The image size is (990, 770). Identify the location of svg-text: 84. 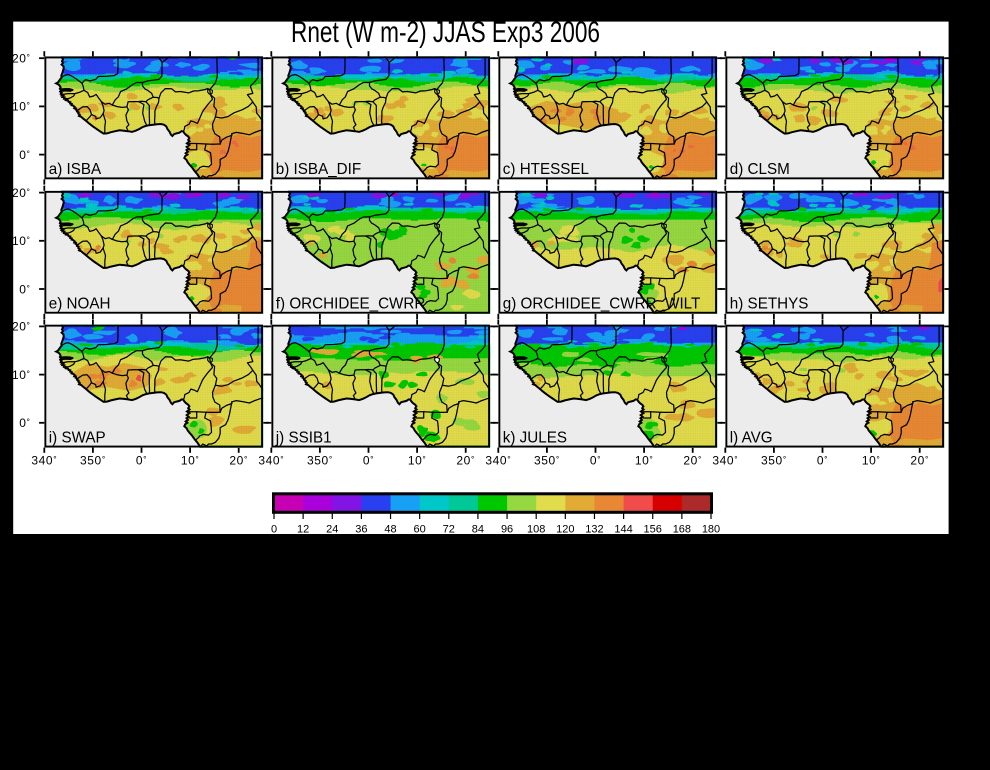
(478, 530).